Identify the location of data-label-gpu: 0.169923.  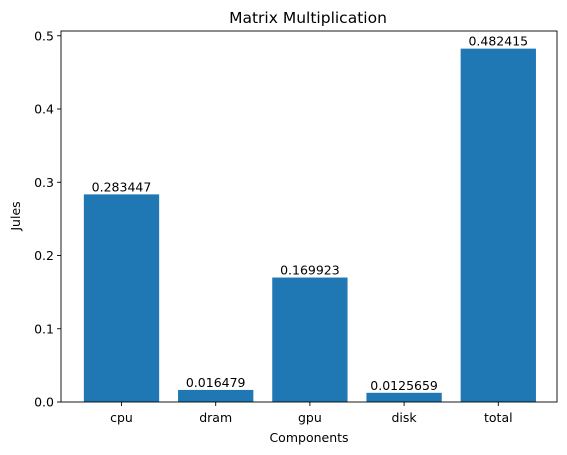
(310, 270).